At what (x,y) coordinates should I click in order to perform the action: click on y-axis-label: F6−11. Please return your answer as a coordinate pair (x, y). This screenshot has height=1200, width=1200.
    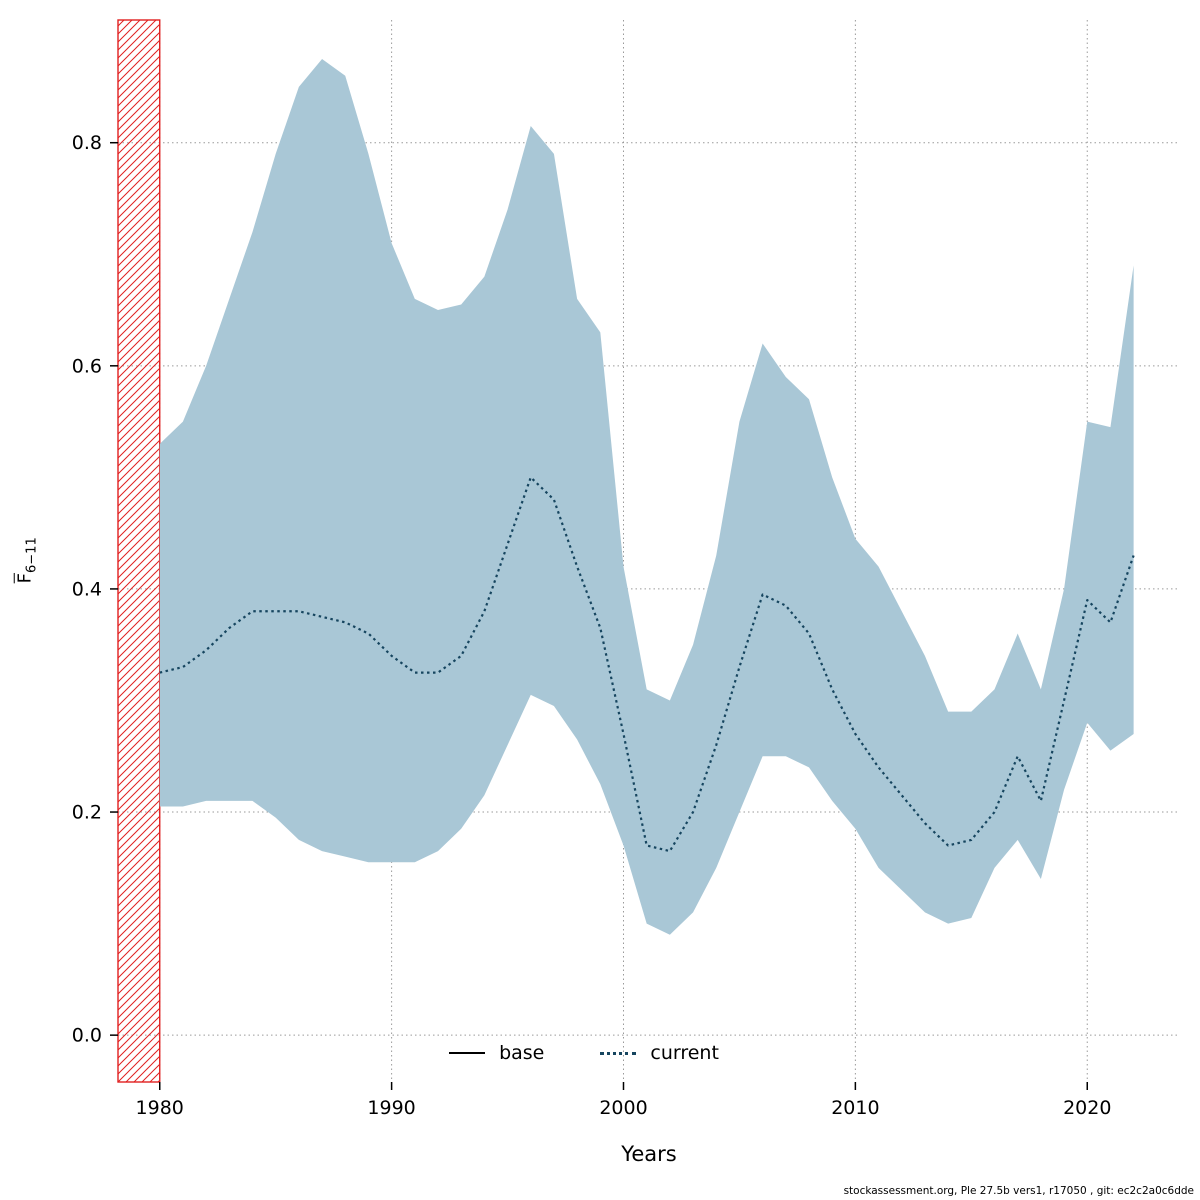
    Looking at the image, I should click on (27, 560).